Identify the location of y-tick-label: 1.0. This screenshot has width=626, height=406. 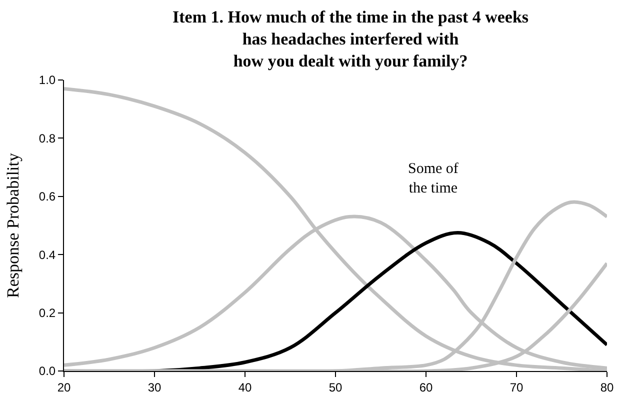
(47, 80).